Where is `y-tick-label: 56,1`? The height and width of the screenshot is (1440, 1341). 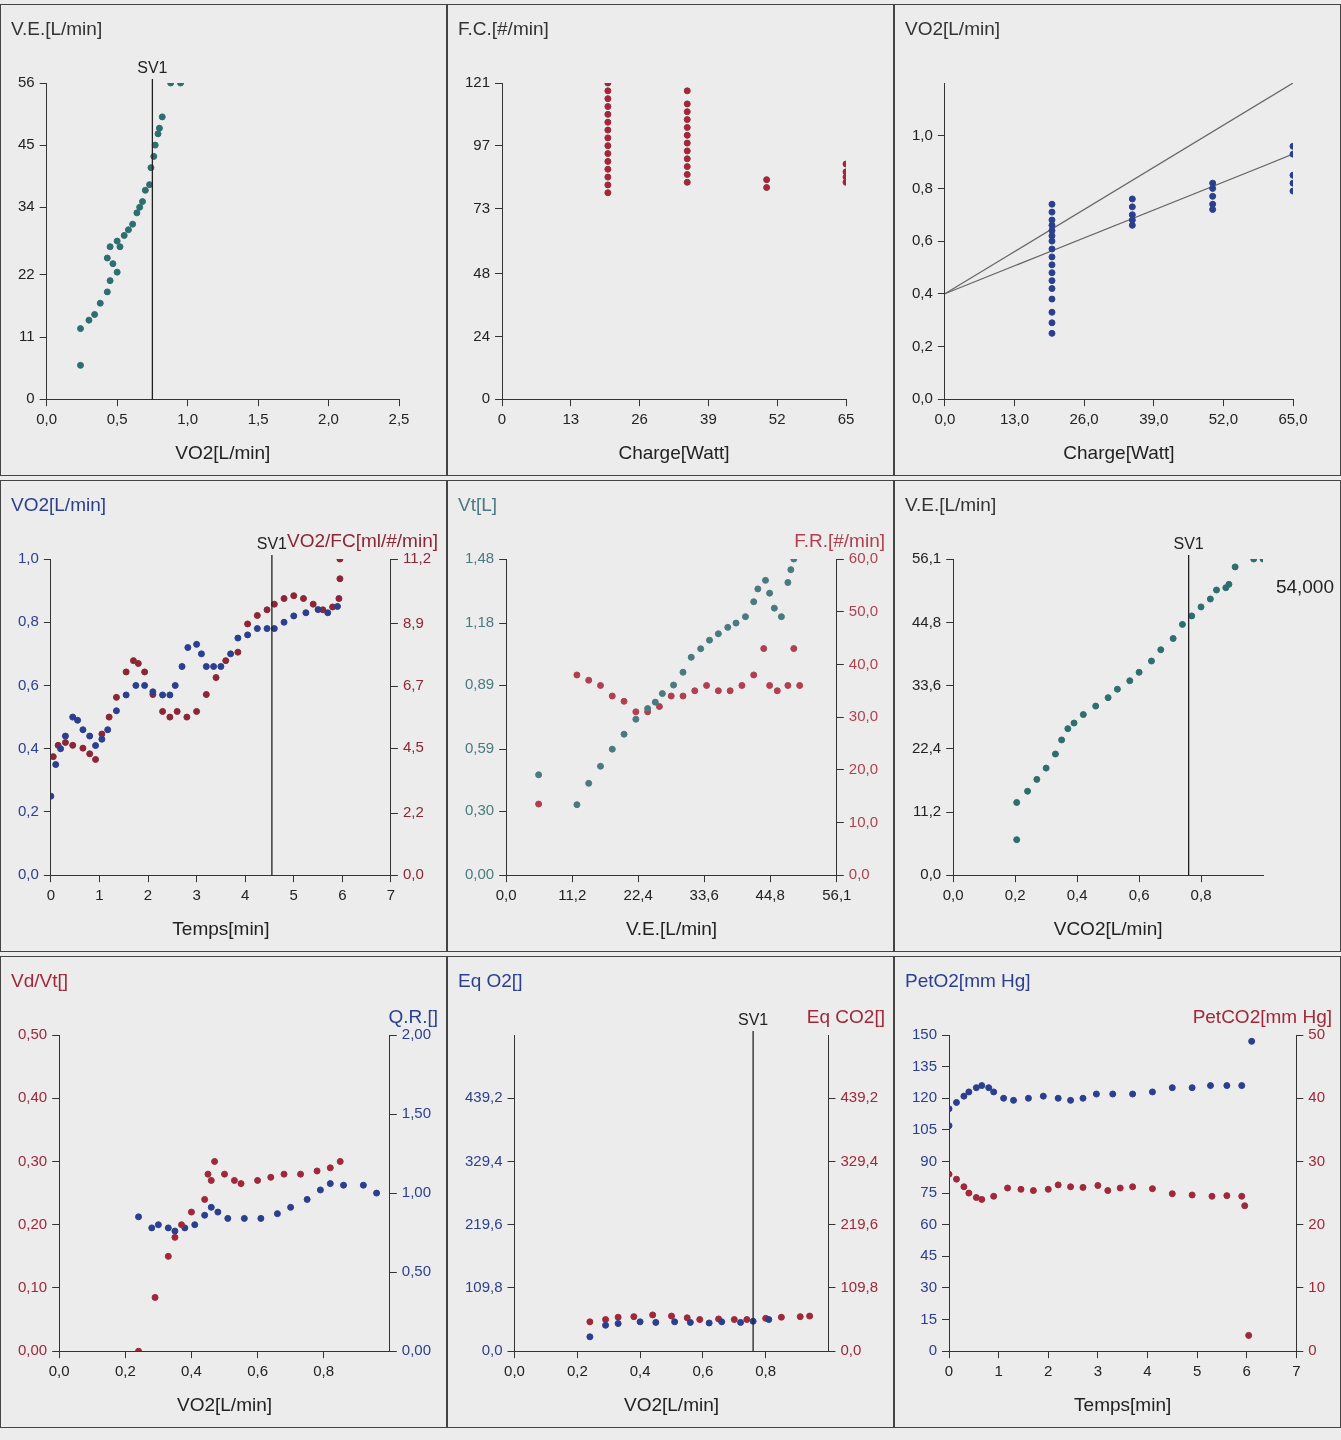
y-tick-label: 56,1 is located at coordinates (926, 558).